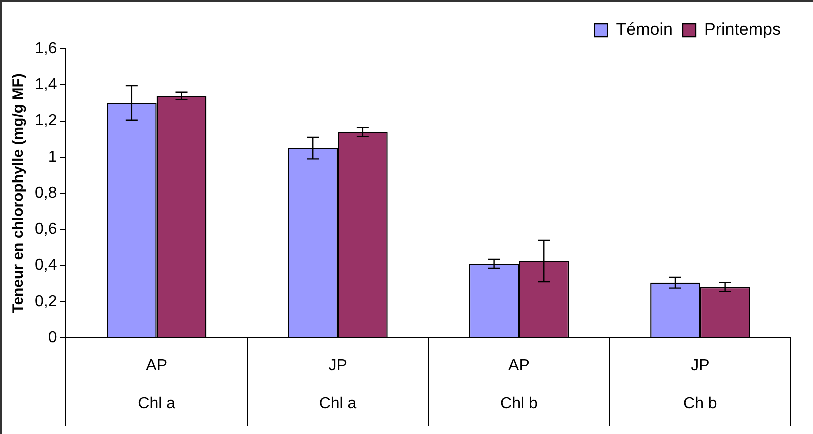 This screenshot has width=813, height=434. What do you see at coordinates (46, 49) in the screenshot?
I see `y-tick-label: 1,6` at bounding box center [46, 49].